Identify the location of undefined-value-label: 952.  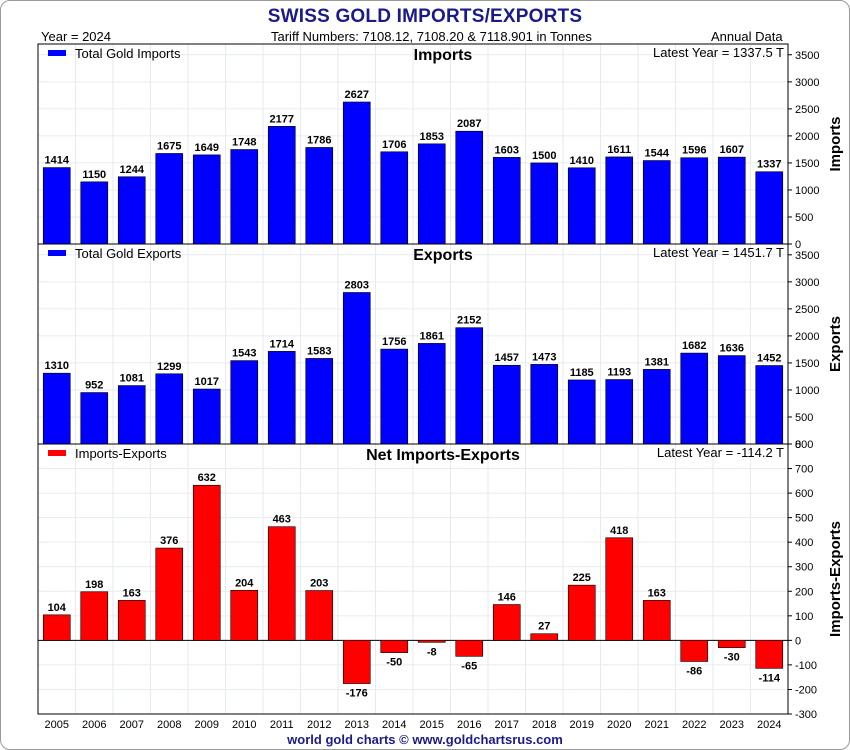
(94, 386).